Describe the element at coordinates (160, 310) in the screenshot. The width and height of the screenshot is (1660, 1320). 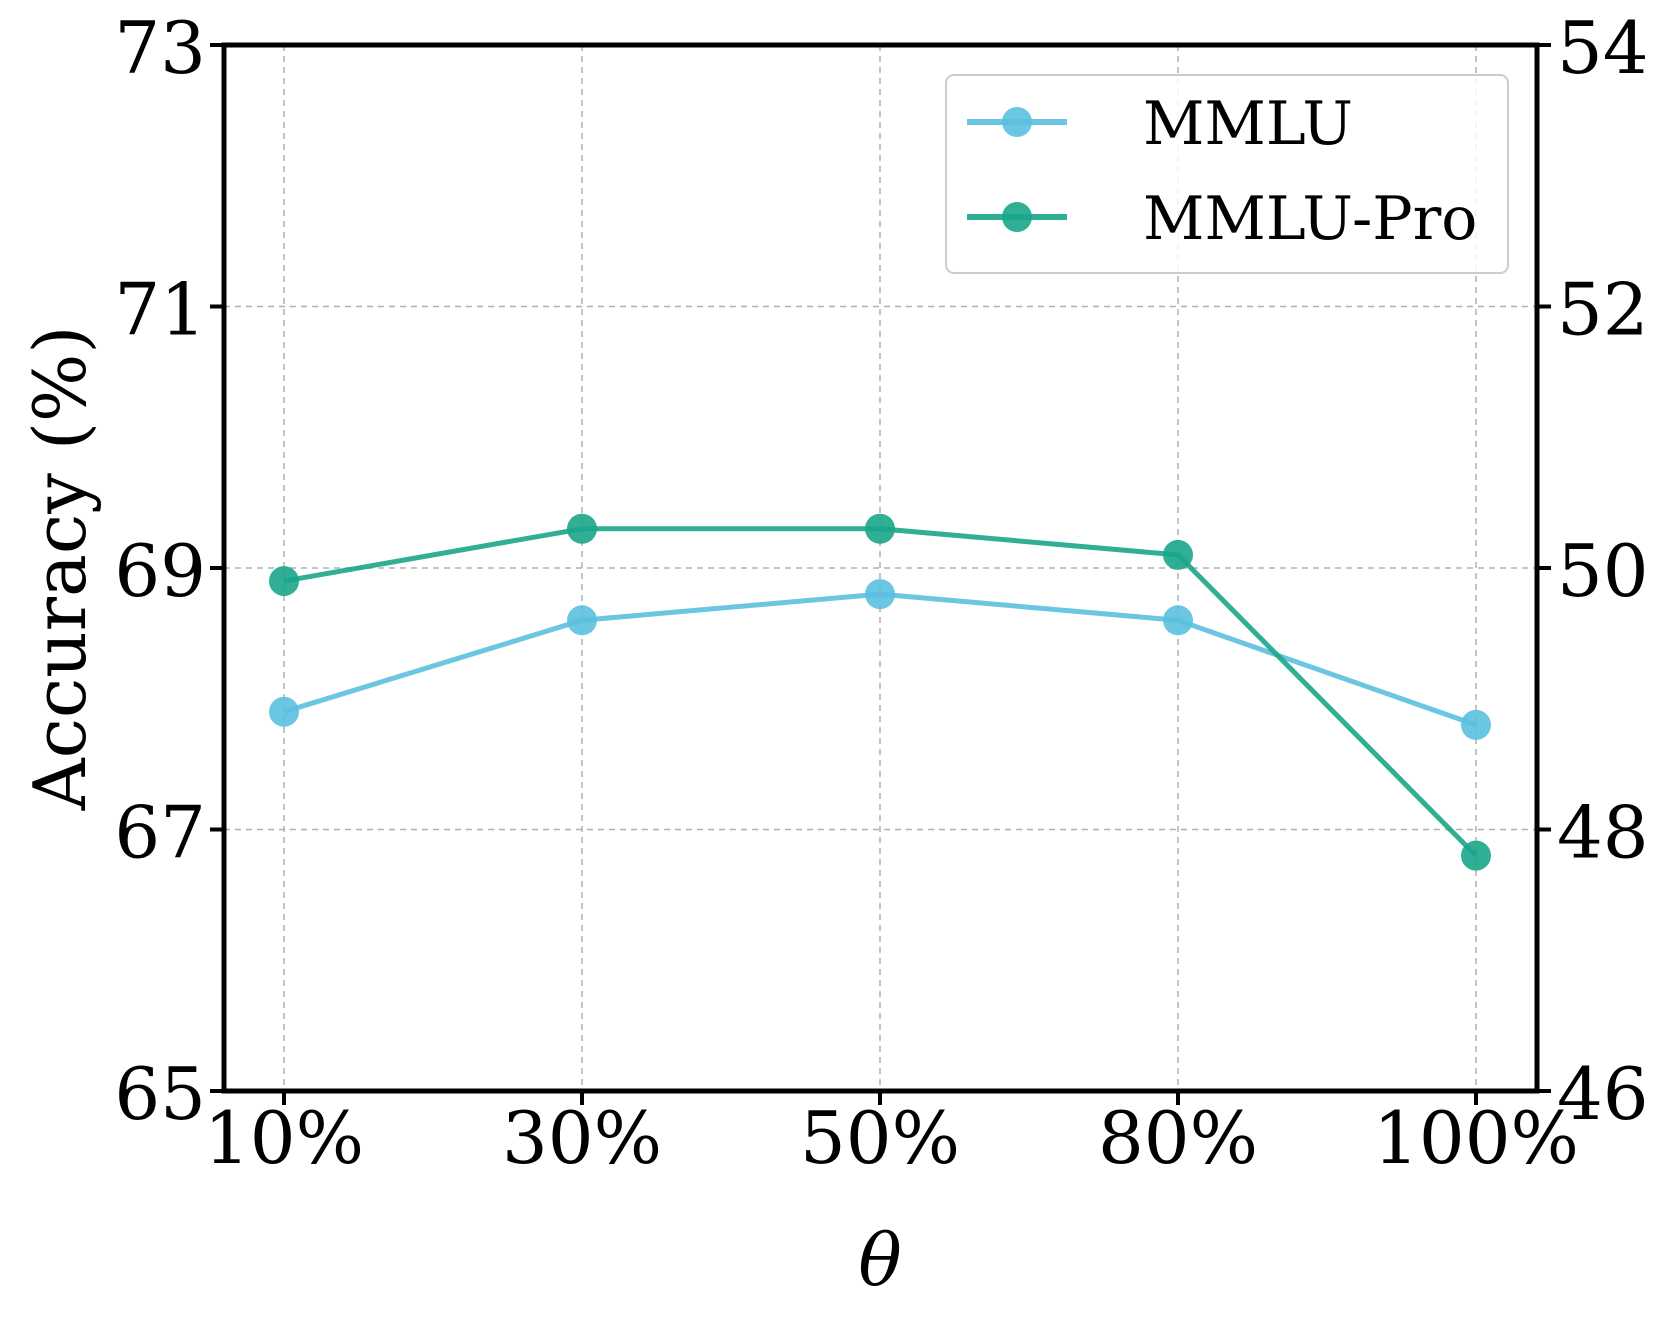
I see `left-tick-label: 71` at that location.